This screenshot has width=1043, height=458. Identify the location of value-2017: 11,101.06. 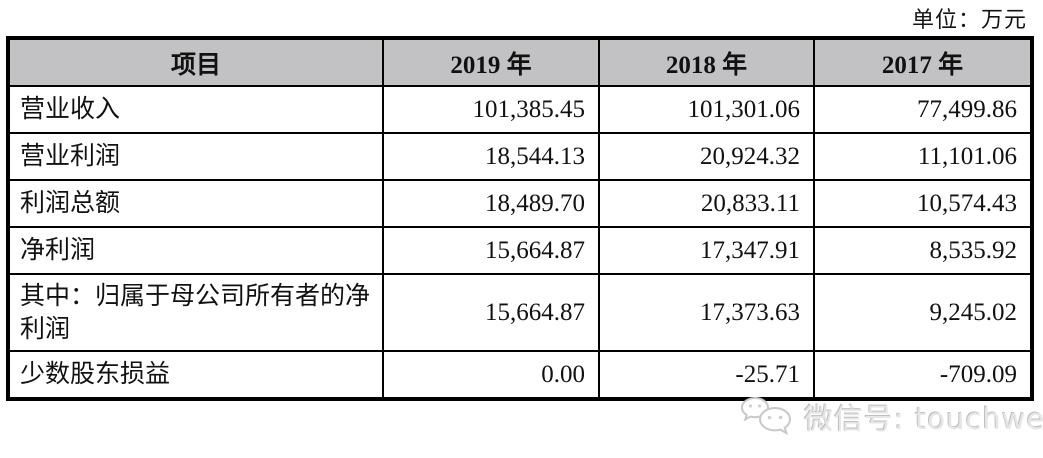
(923, 156).